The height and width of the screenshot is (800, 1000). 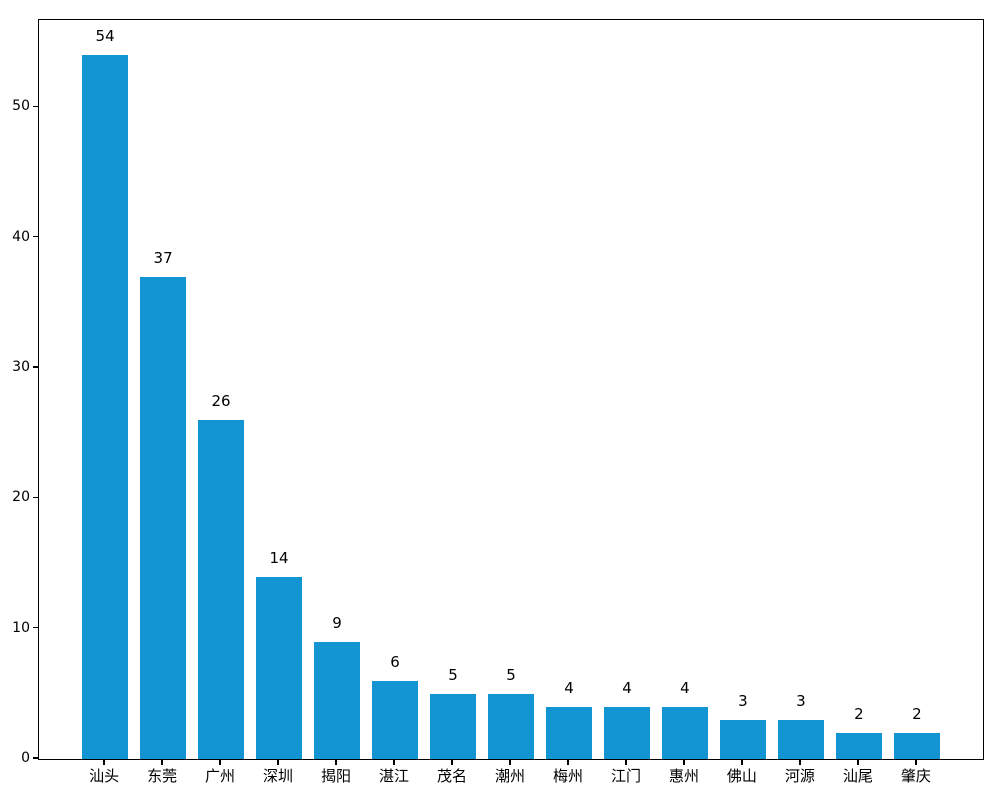 I want to click on bar-河源, so click(x=801, y=739).